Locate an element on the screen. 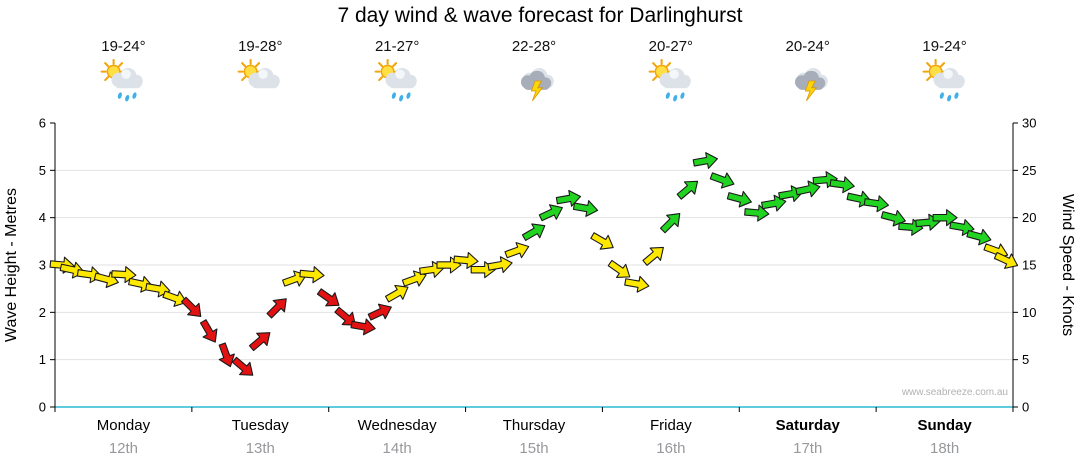 This screenshot has height=475, width=1080. day-label: Friday 16th is located at coordinates (670, 437).